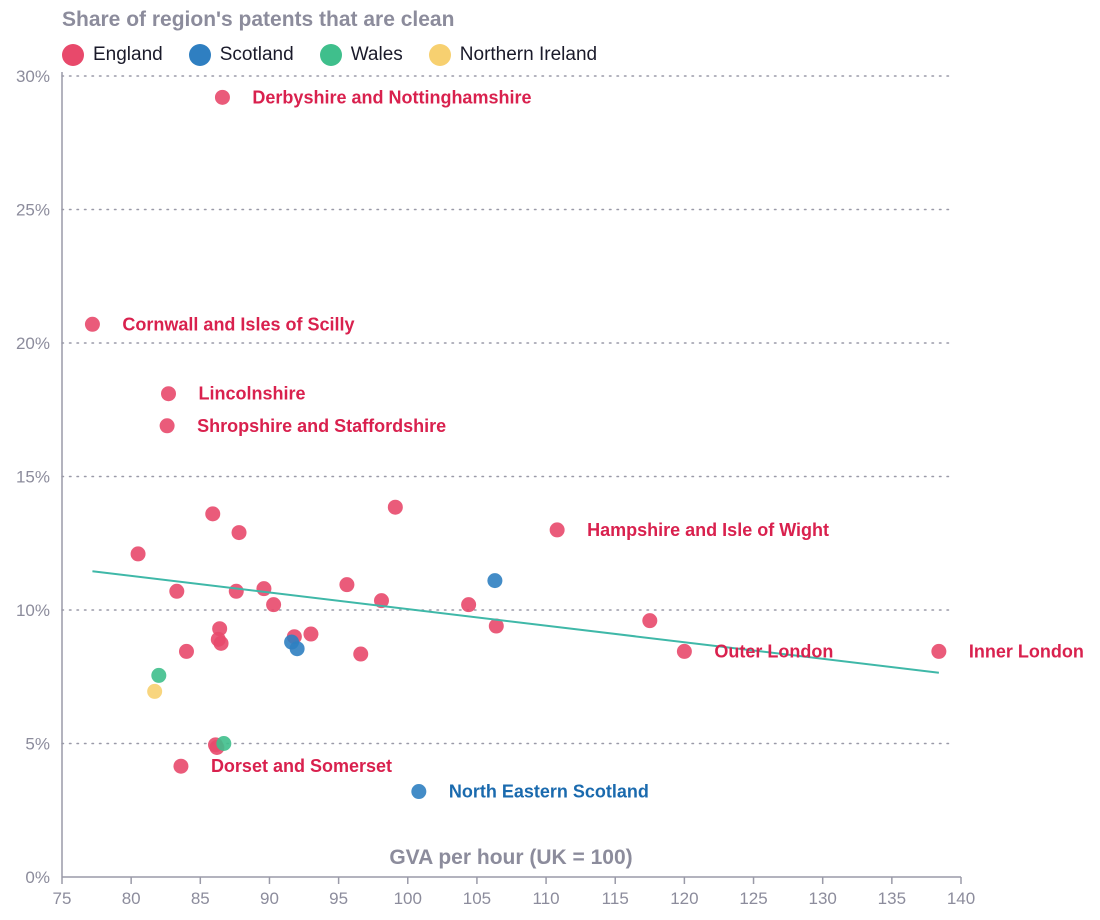 The image size is (1100, 920). What do you see at coordinates (892, 898) in the screenshot?
I see `x-tick-label: 135` at bounding box center [892, 898].